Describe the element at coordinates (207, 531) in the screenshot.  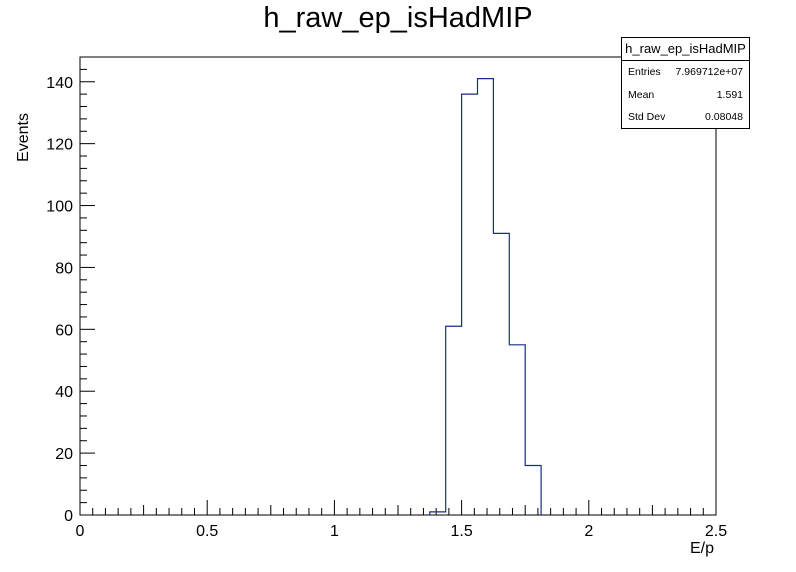
I see `x-tick-label: 0.5` at that location.